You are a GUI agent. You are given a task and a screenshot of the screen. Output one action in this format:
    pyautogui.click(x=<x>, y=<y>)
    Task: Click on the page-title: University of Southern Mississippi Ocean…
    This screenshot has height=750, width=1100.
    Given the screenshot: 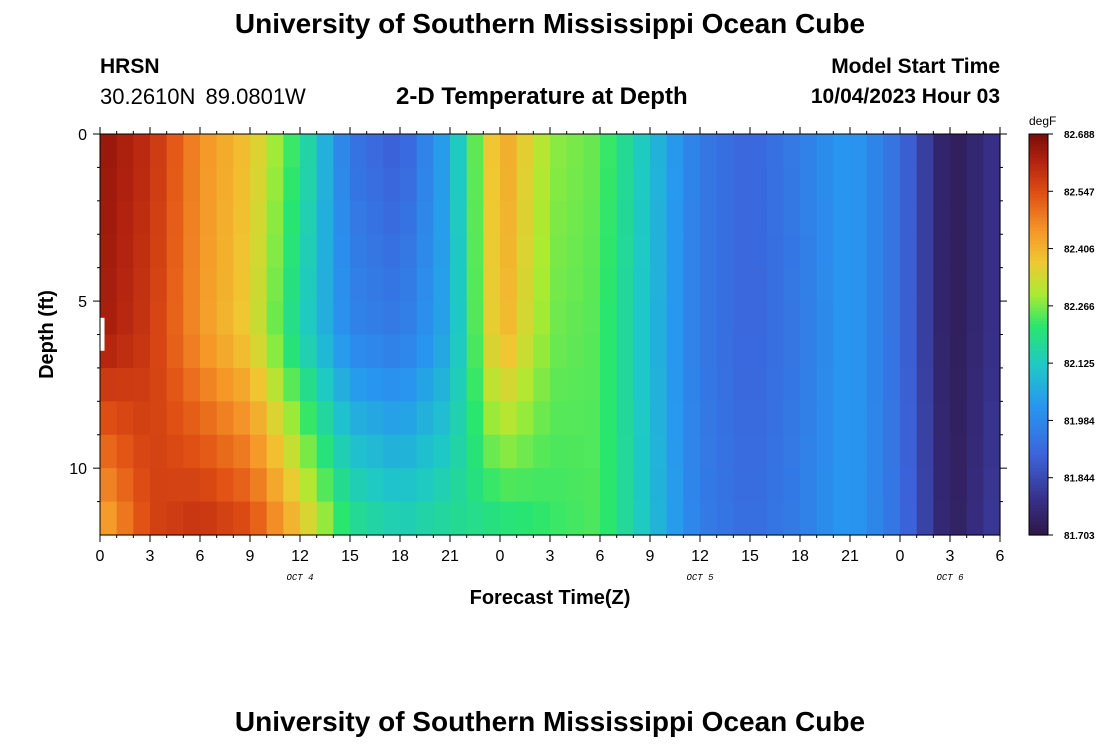 What is the action you would take?
    pyautogui.click(x=550, y=23)
    